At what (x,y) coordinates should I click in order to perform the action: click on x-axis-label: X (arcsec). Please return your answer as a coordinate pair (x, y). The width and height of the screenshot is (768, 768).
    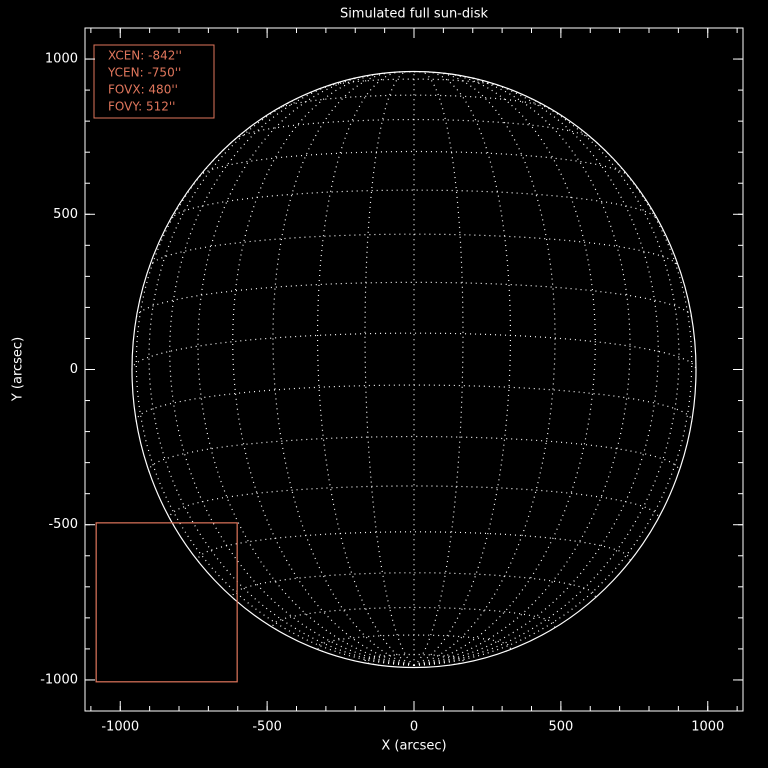
    Looking at the image, I should click on (413, 746).